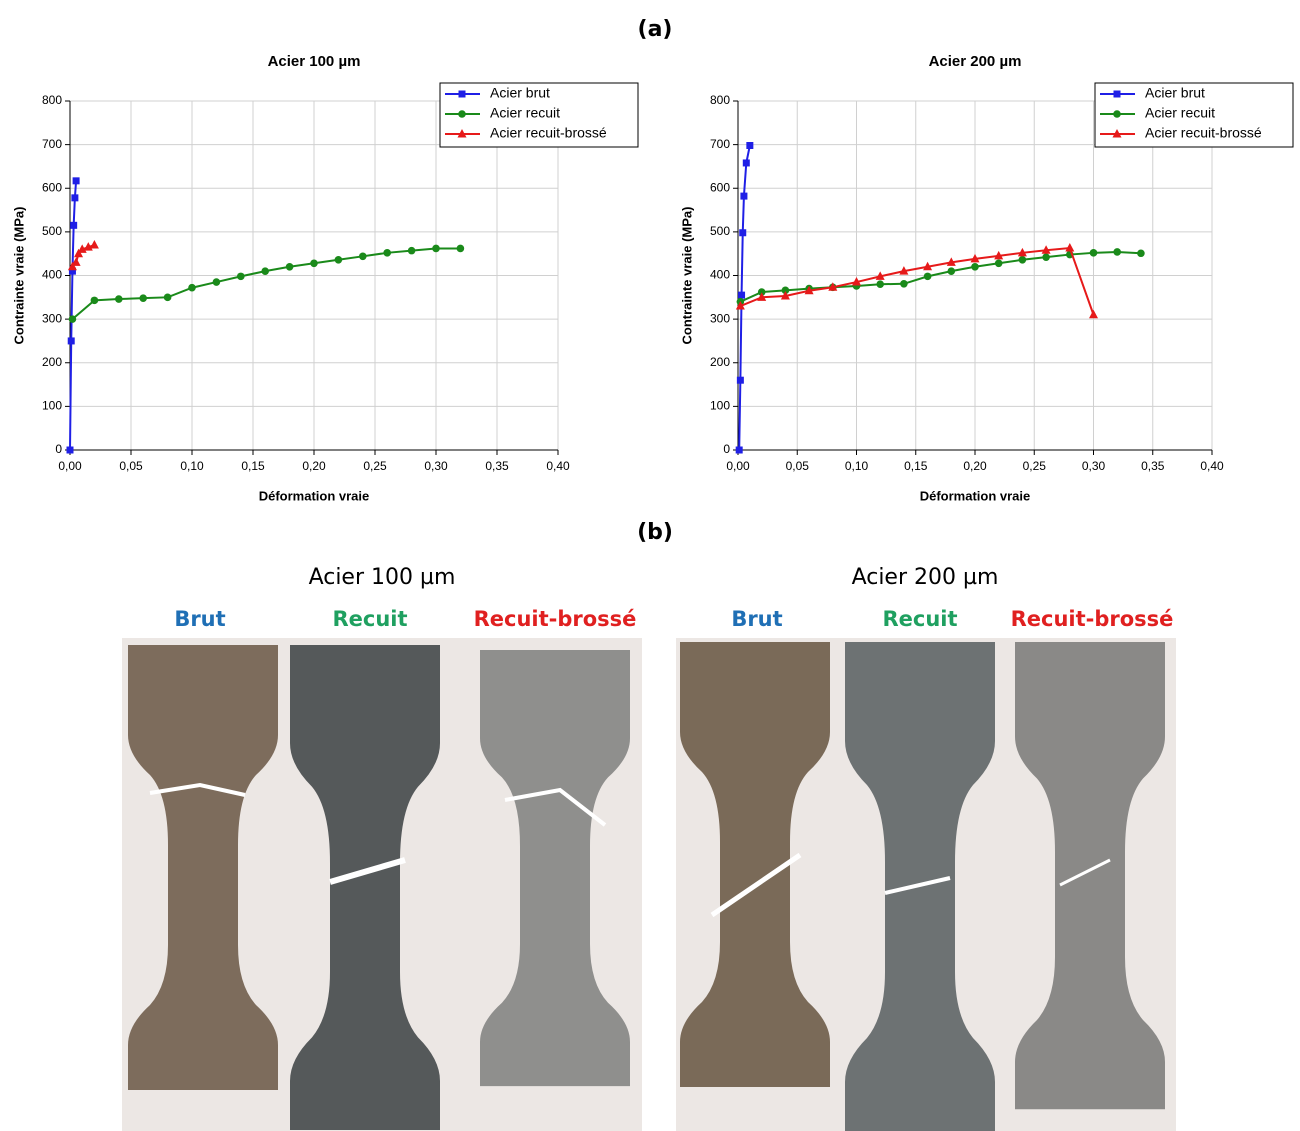 Image resolution: width=1300 pixels, height=1131 pixels. What do you see at coordinates (720, 231) in the screenshot?
I see `y-tick-label: 500` at bounding box center [720, 231].